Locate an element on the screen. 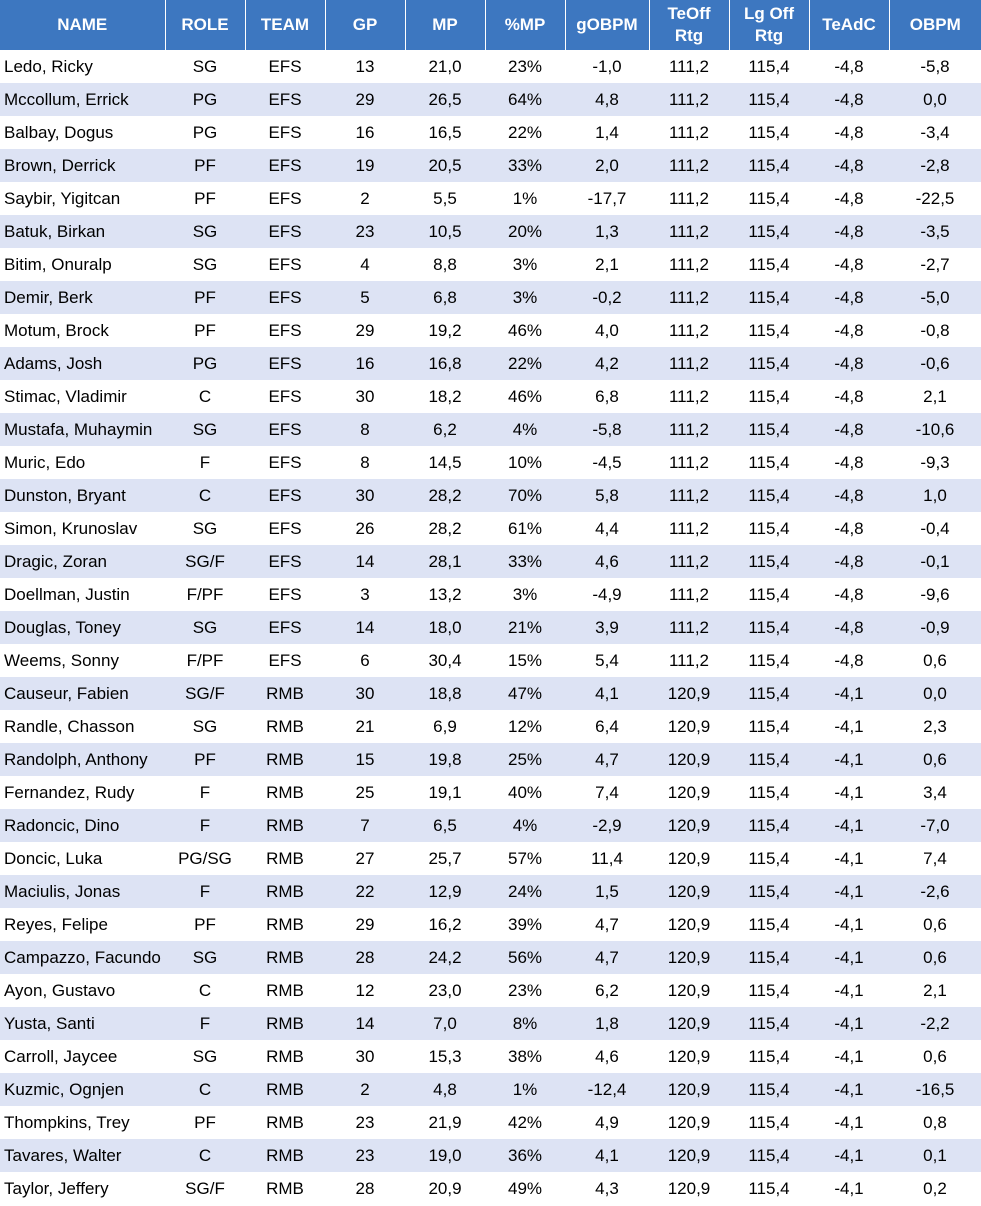  cell-gp: 12 is located at coordinates (365, 990).